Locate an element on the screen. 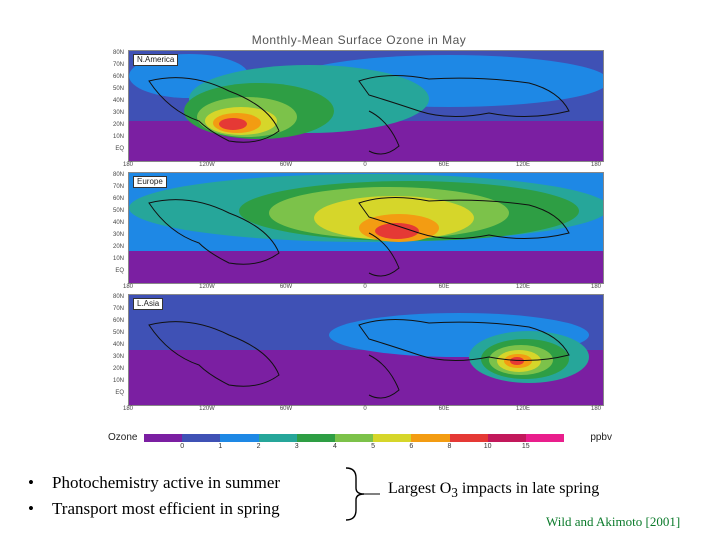  lon-tick: 60W is located at coordinates (286, 409).